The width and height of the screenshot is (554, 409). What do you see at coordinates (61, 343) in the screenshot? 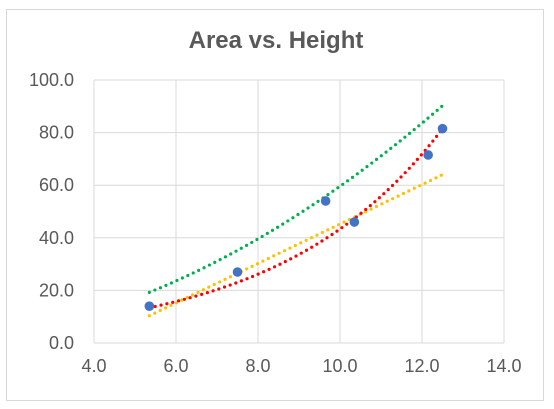
I see `y-tick-label: 0.0` at bounding box center [61, 343].